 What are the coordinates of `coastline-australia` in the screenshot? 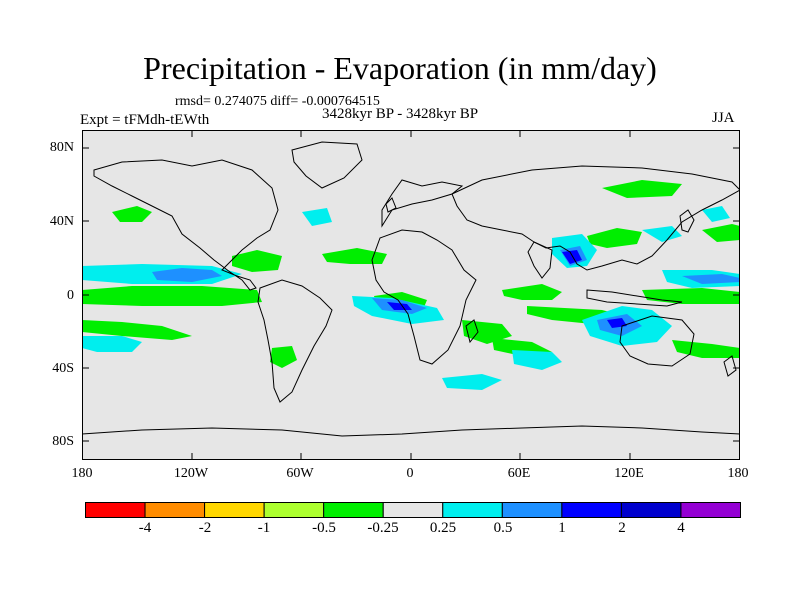 It's located at (657, 341).